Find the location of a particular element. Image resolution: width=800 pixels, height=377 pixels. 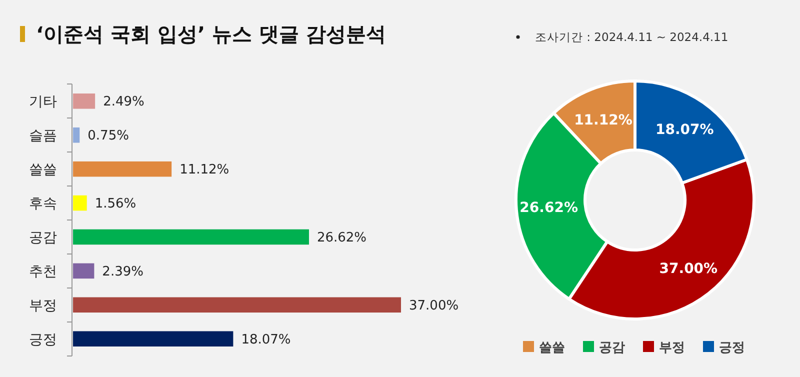

legend-label: 쓸쓸 is located at coordinates (552, 348).